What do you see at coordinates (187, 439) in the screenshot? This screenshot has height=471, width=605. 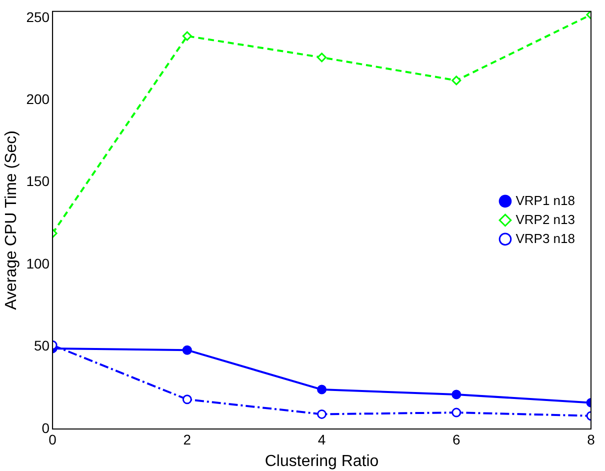 I see `x-tick-label: 2` at bounding box center [187, 439].